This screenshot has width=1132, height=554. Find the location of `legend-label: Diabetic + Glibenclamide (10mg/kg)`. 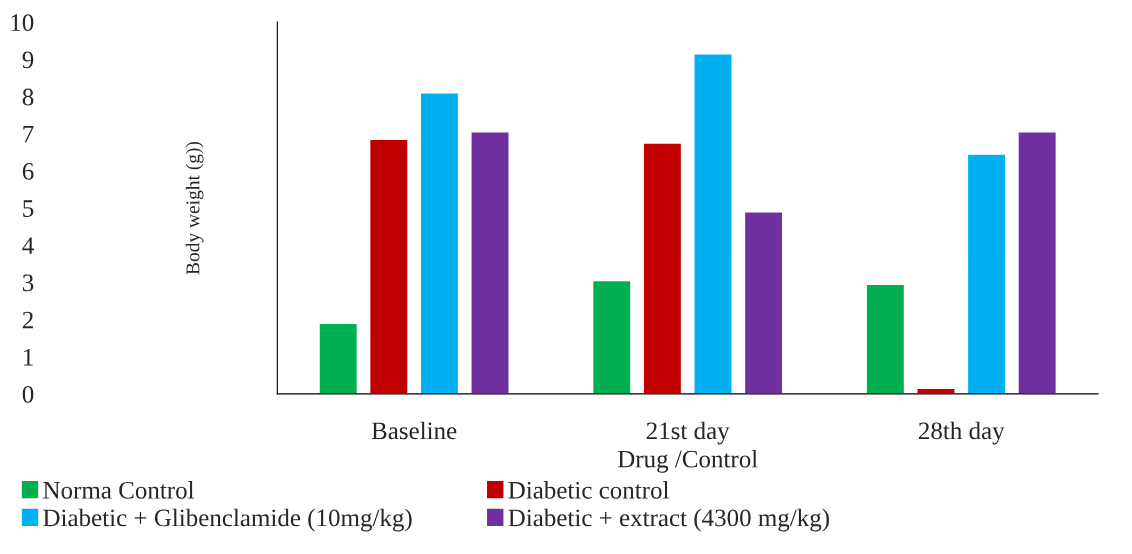

legend-label: Diabetic + Glibenclamide (10mg/kg) is located at coordinates (227, 520).